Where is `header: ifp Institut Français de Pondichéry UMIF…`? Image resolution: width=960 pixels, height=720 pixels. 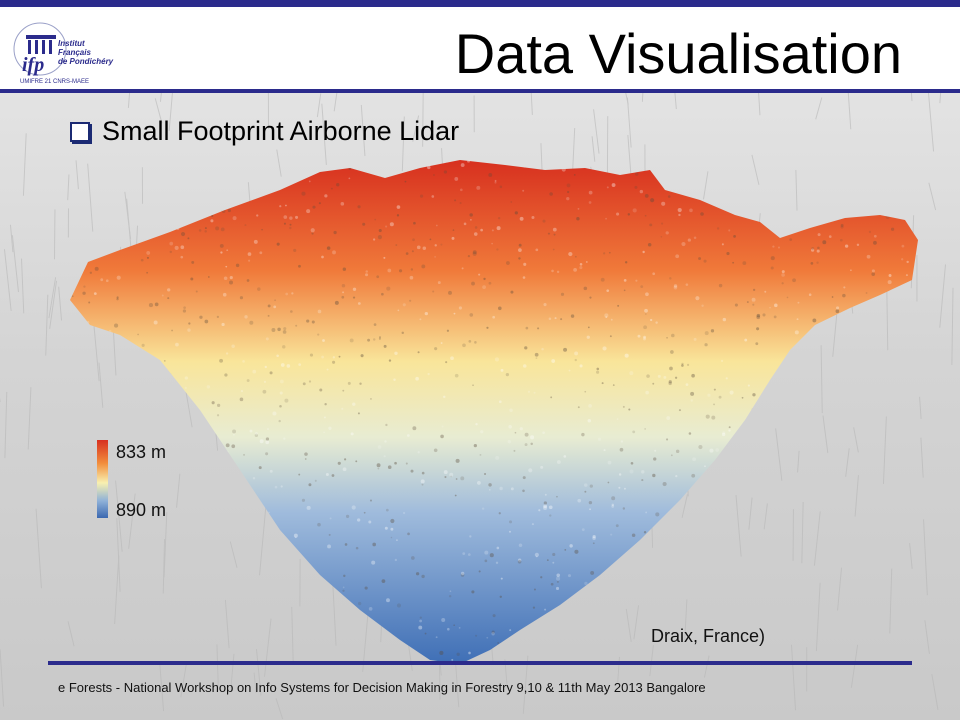 header: ifp Institut Français de Pondichéry UMIF… is located at coordinates (480, 48).